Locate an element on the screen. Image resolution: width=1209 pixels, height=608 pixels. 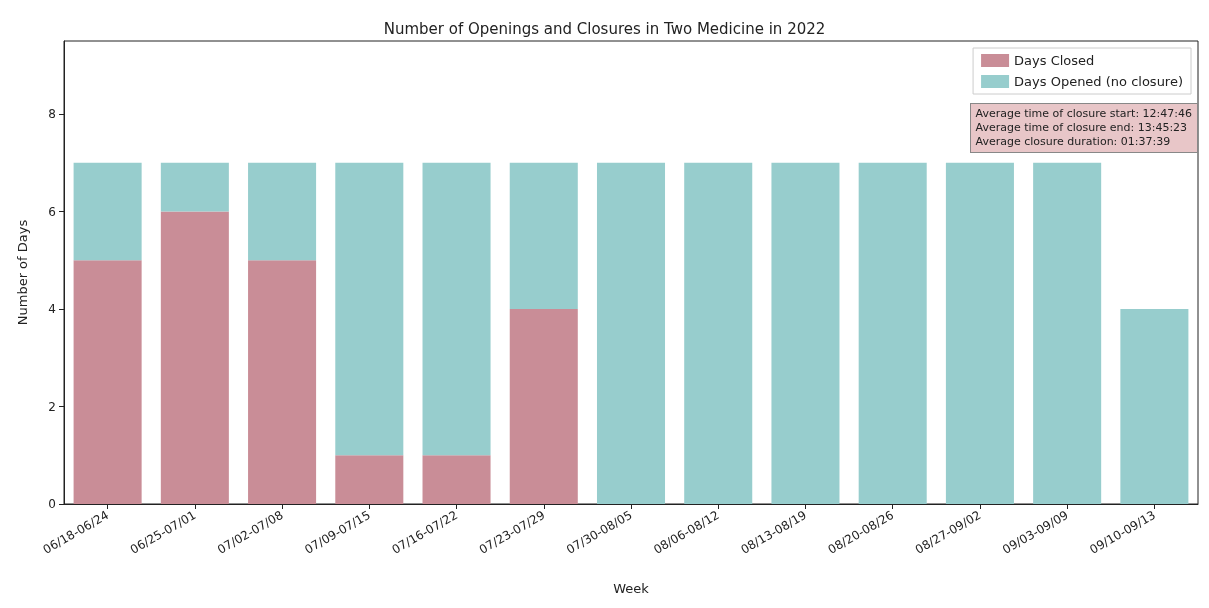
chart-title: Number of Openings and Closures in Two Medicine in 2022 is located at coordinates (604, 28).